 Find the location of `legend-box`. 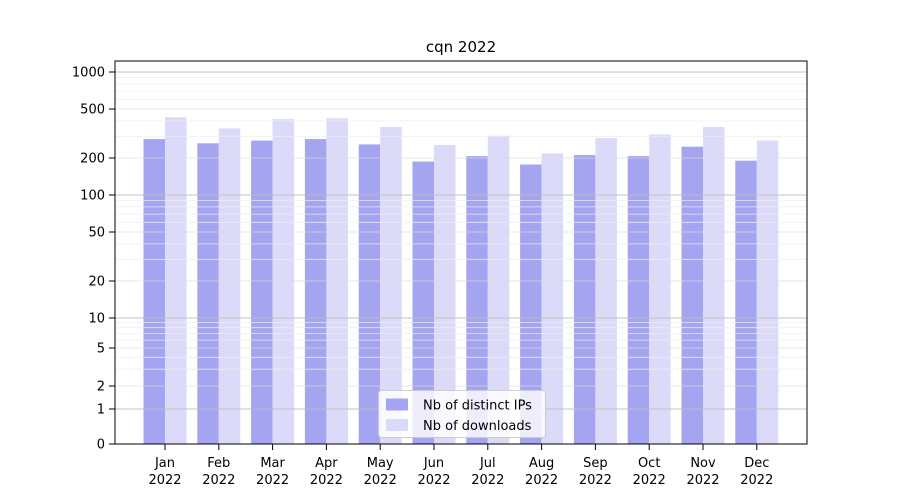

legend-box is located at coordinates (462, 414).